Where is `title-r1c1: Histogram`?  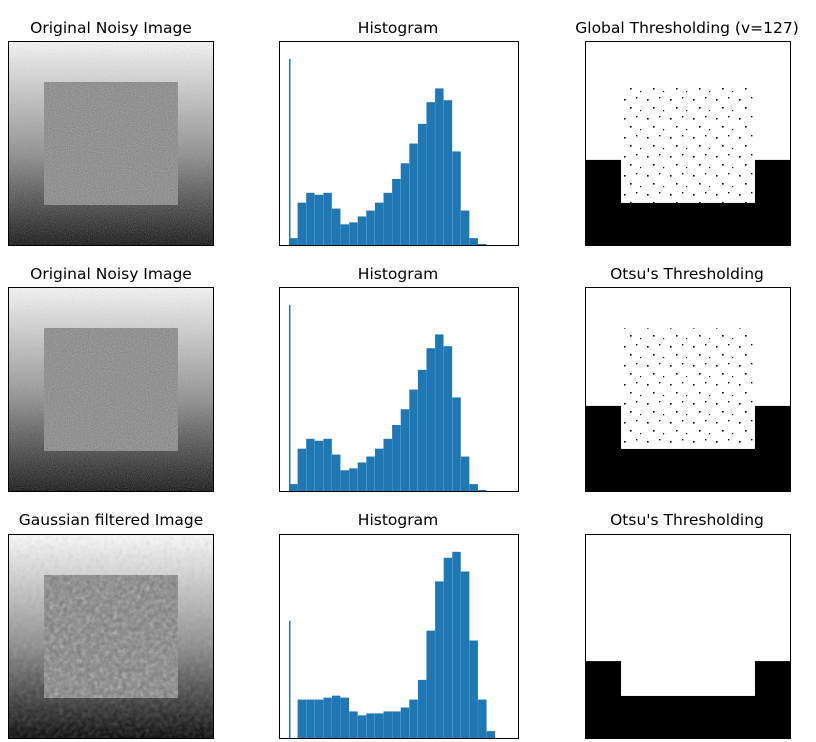
title-r1c1: Histogram is located at coordinates (398, 274).